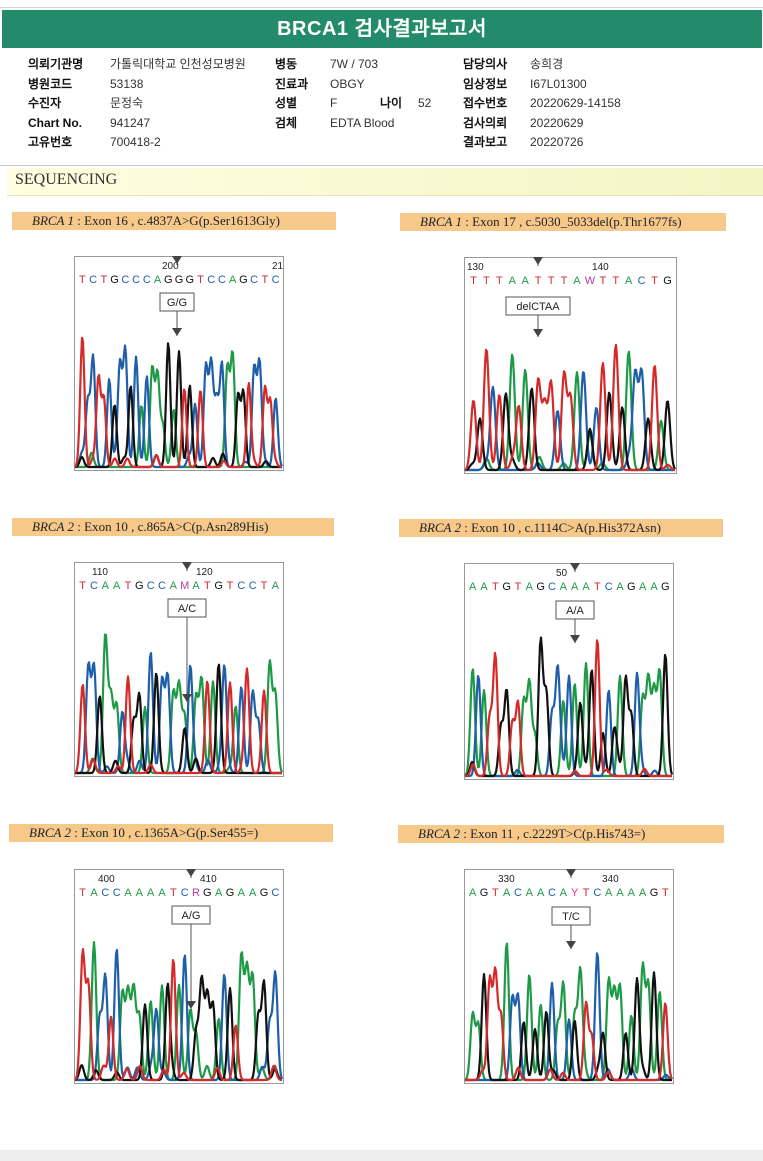 This screenshot has width=763, height=1161. I want to click on info-value: I67L01300, so click(558, 83).